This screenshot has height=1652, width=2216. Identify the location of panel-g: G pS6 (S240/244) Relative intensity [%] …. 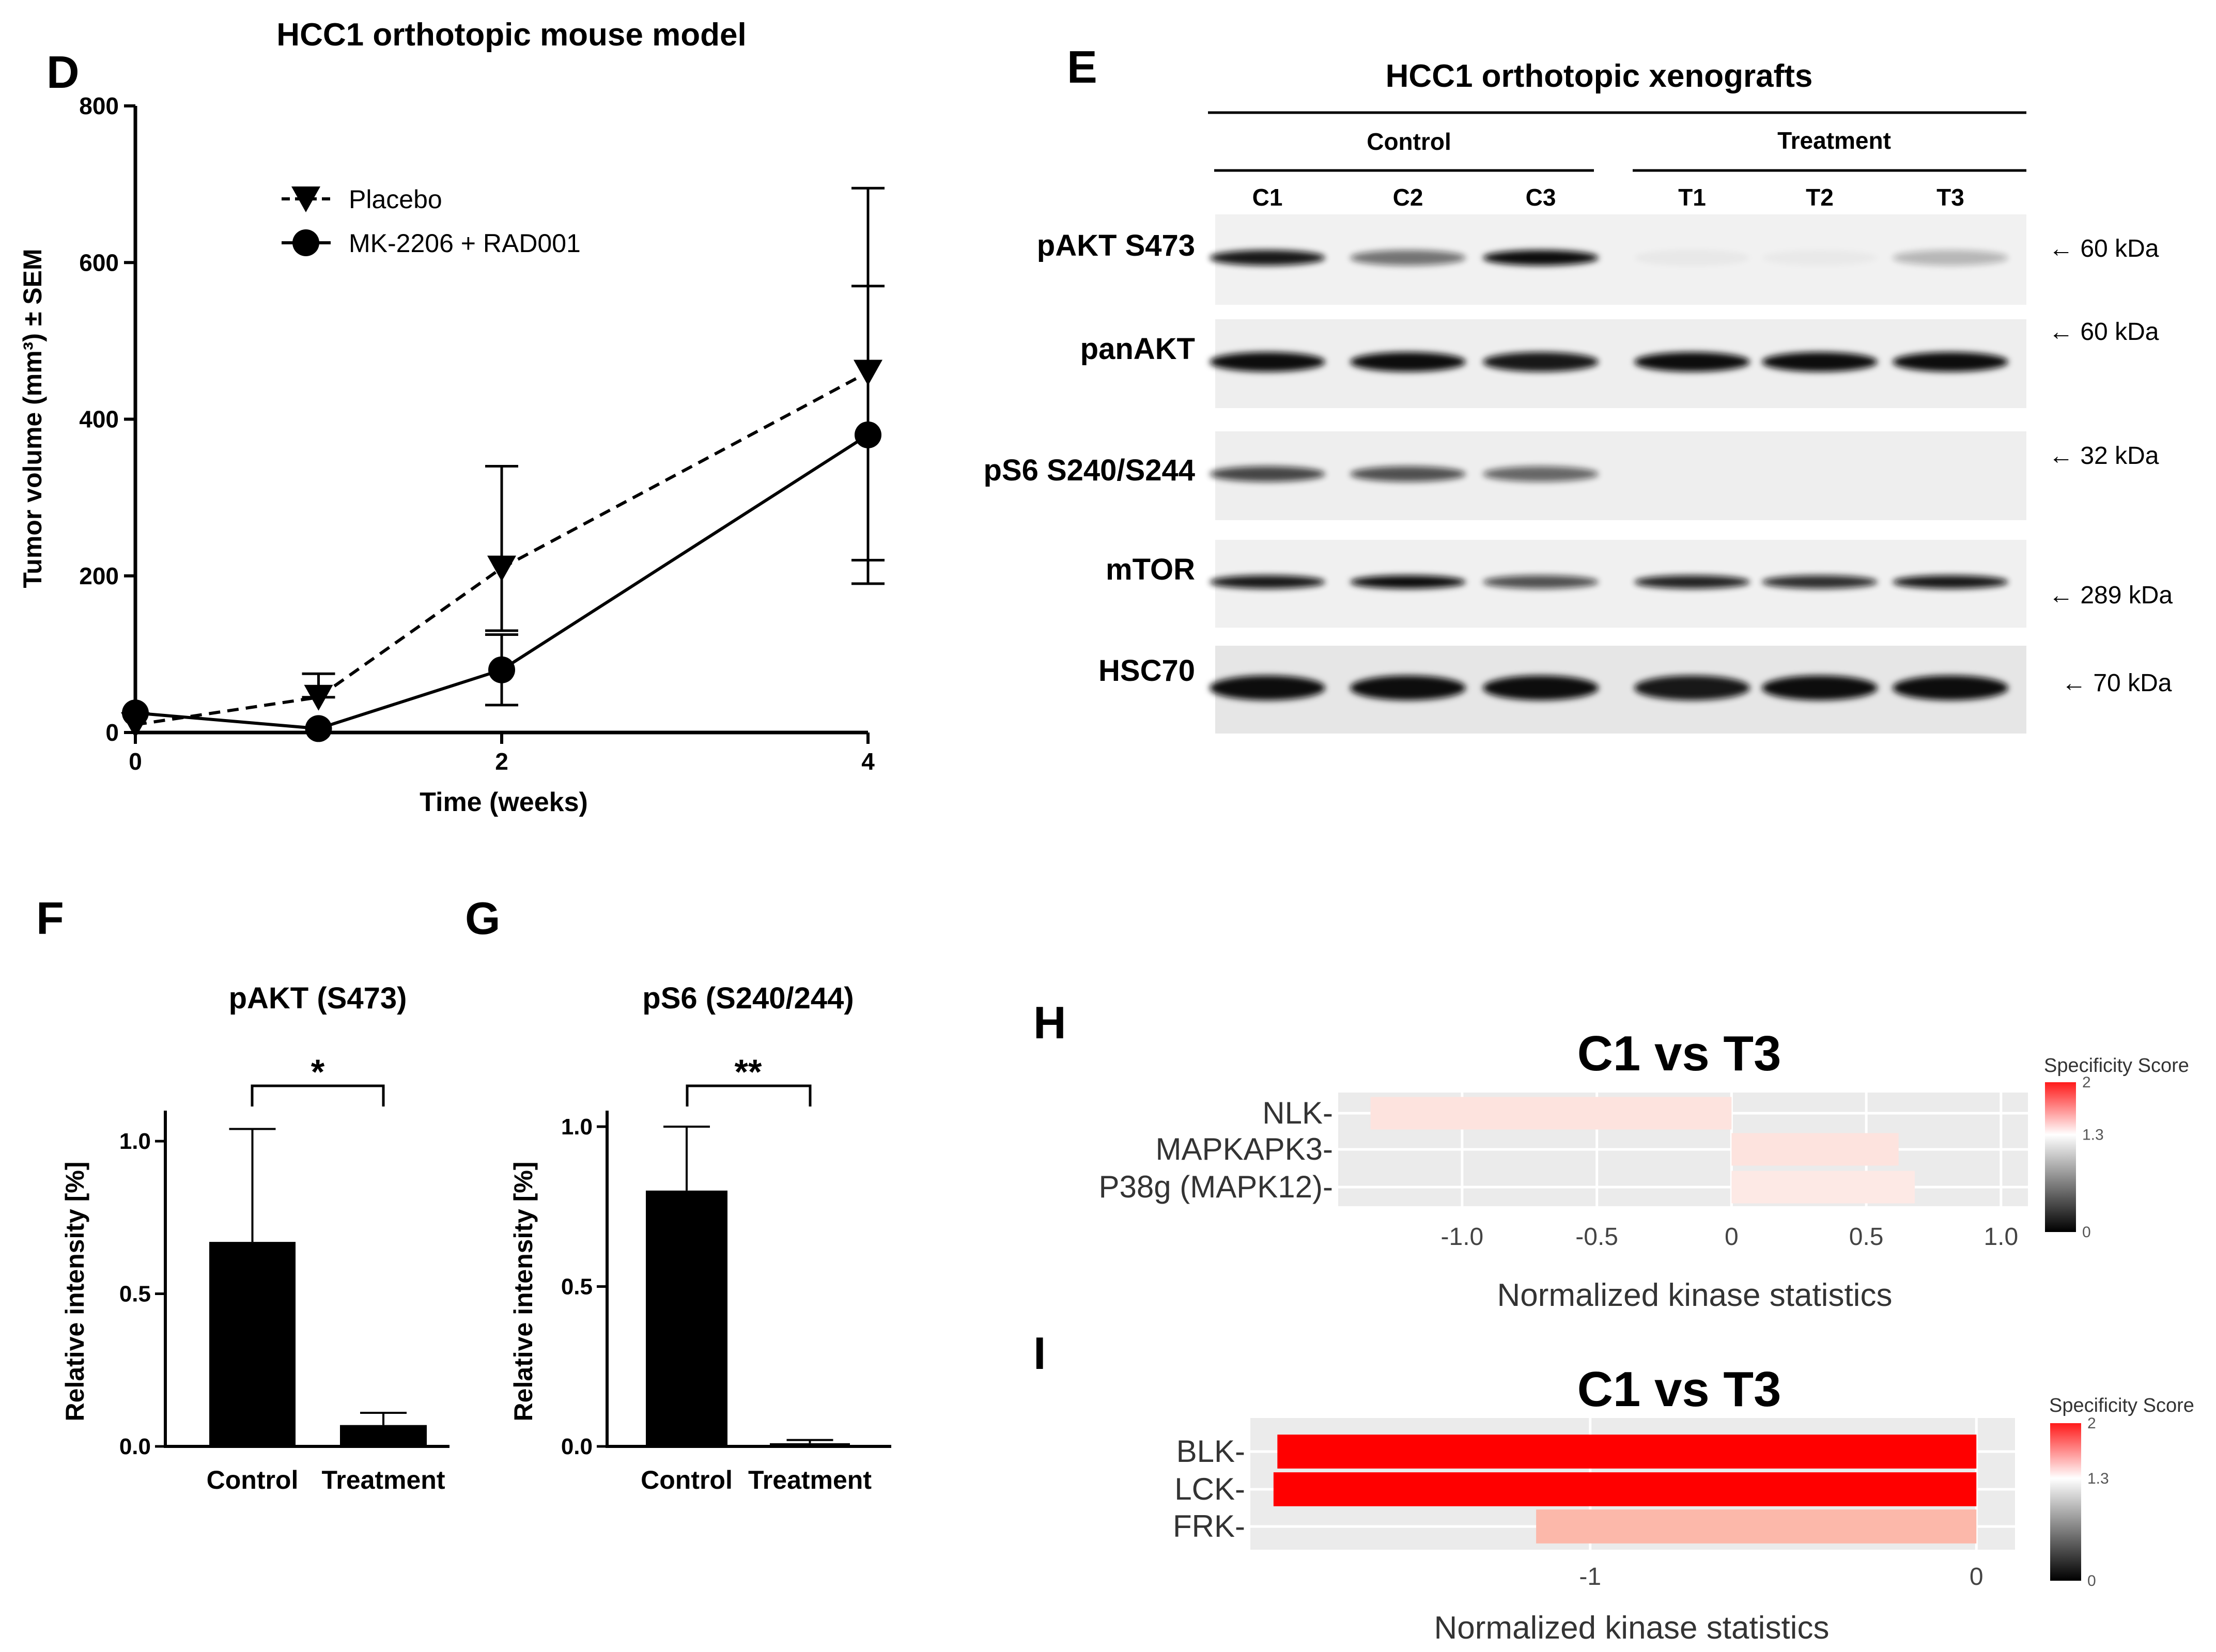
(678, 1193).